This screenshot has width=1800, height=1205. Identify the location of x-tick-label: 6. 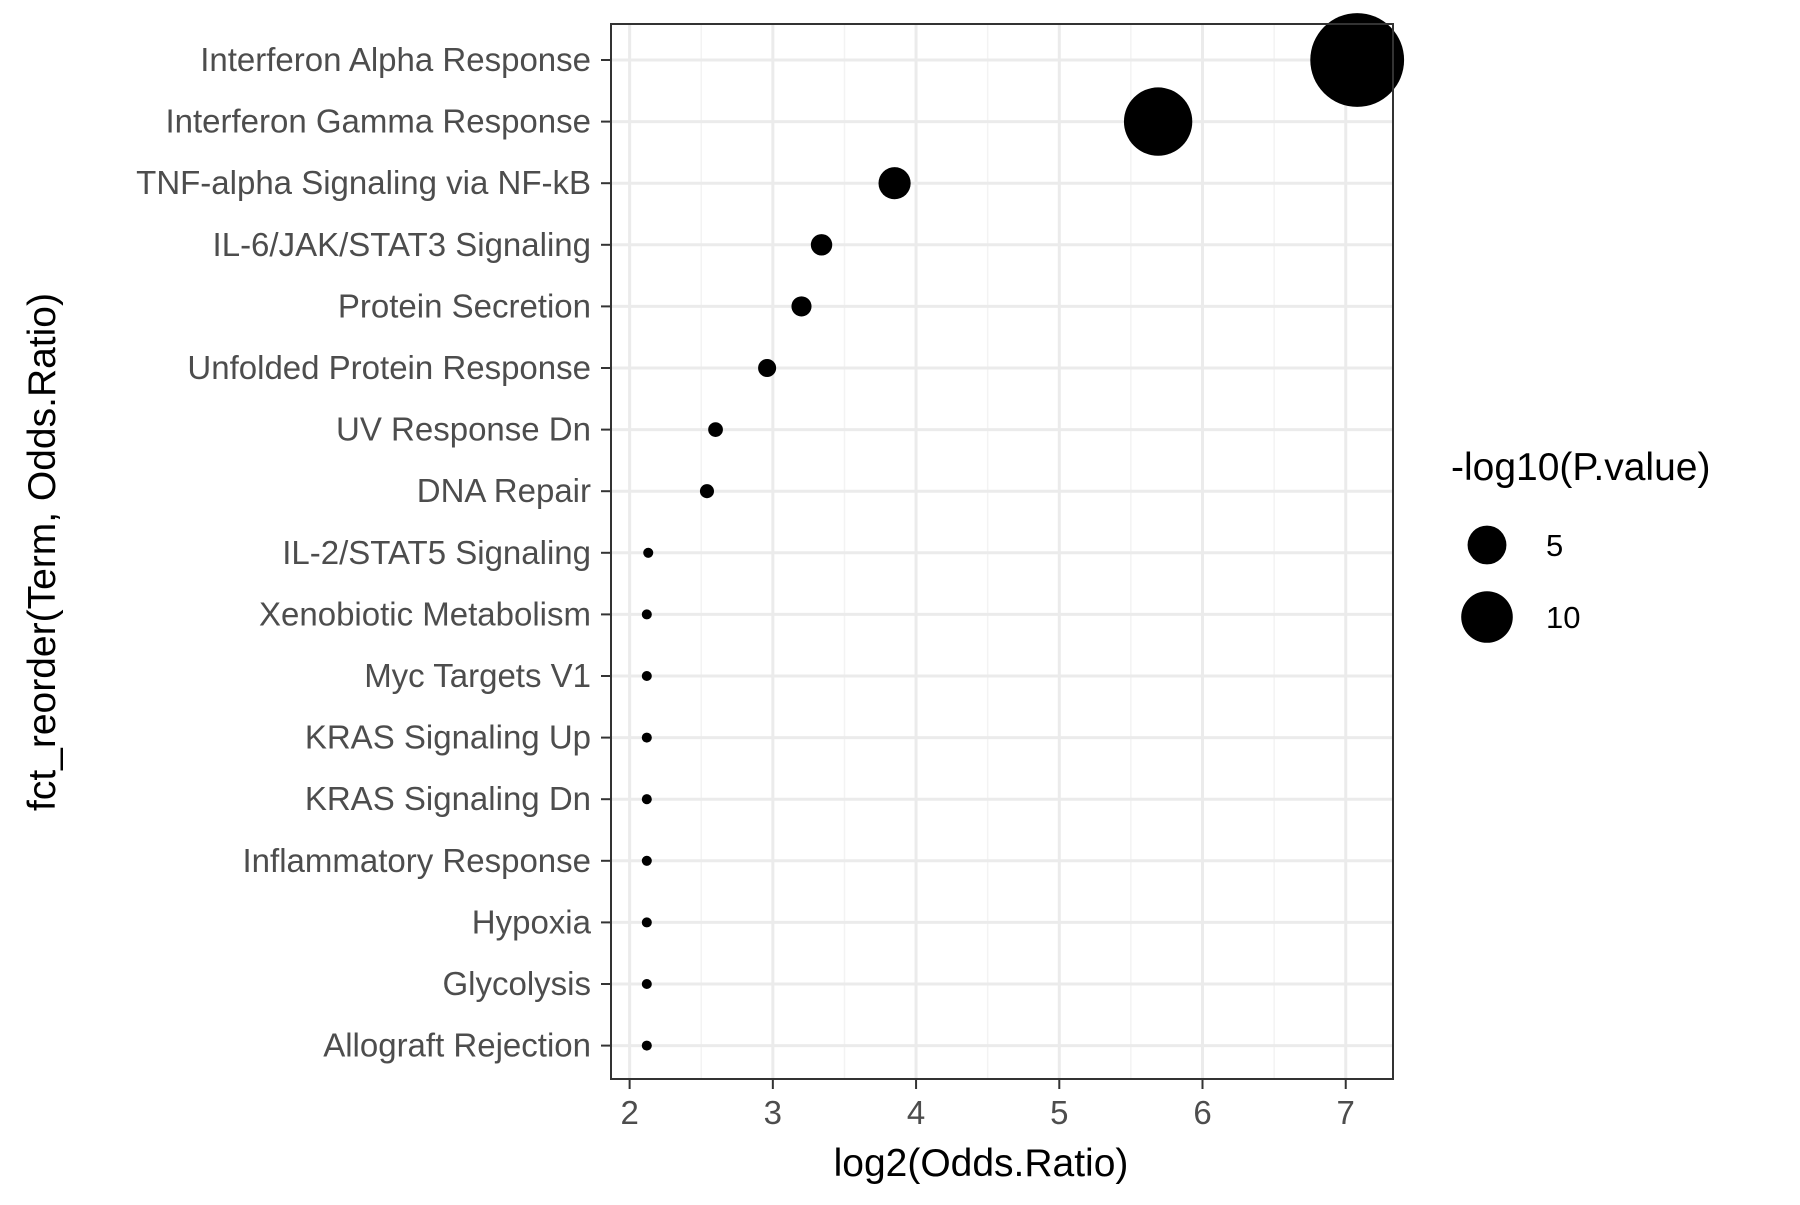
(1202, 1112).